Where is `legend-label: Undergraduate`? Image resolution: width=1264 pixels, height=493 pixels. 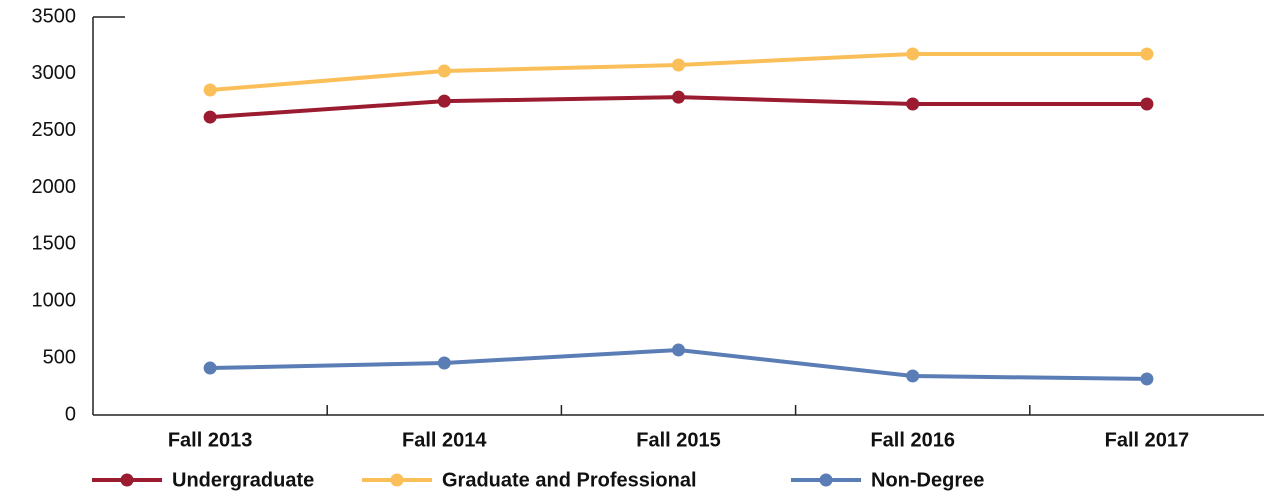 legend-label: Undergraduate is located at coordinates (243, 480).